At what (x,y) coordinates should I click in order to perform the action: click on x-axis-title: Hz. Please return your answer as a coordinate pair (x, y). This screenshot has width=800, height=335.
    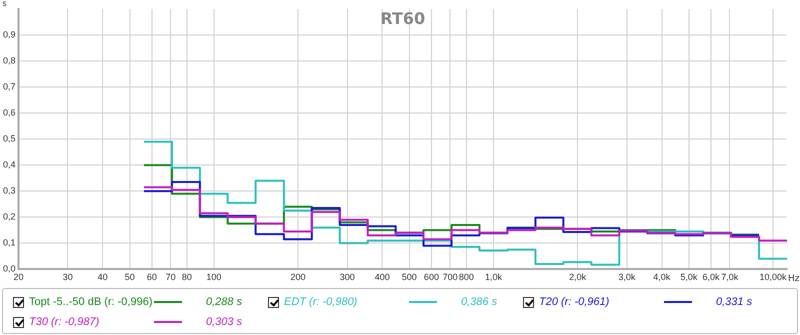
    Looking at the image, I should click on (794, 279).